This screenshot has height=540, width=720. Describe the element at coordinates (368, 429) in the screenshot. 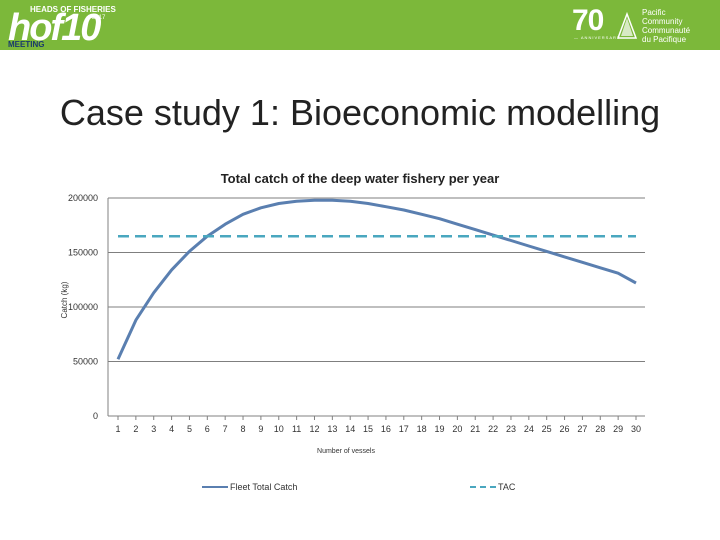

I see `x-tick-label: 15` at that location.